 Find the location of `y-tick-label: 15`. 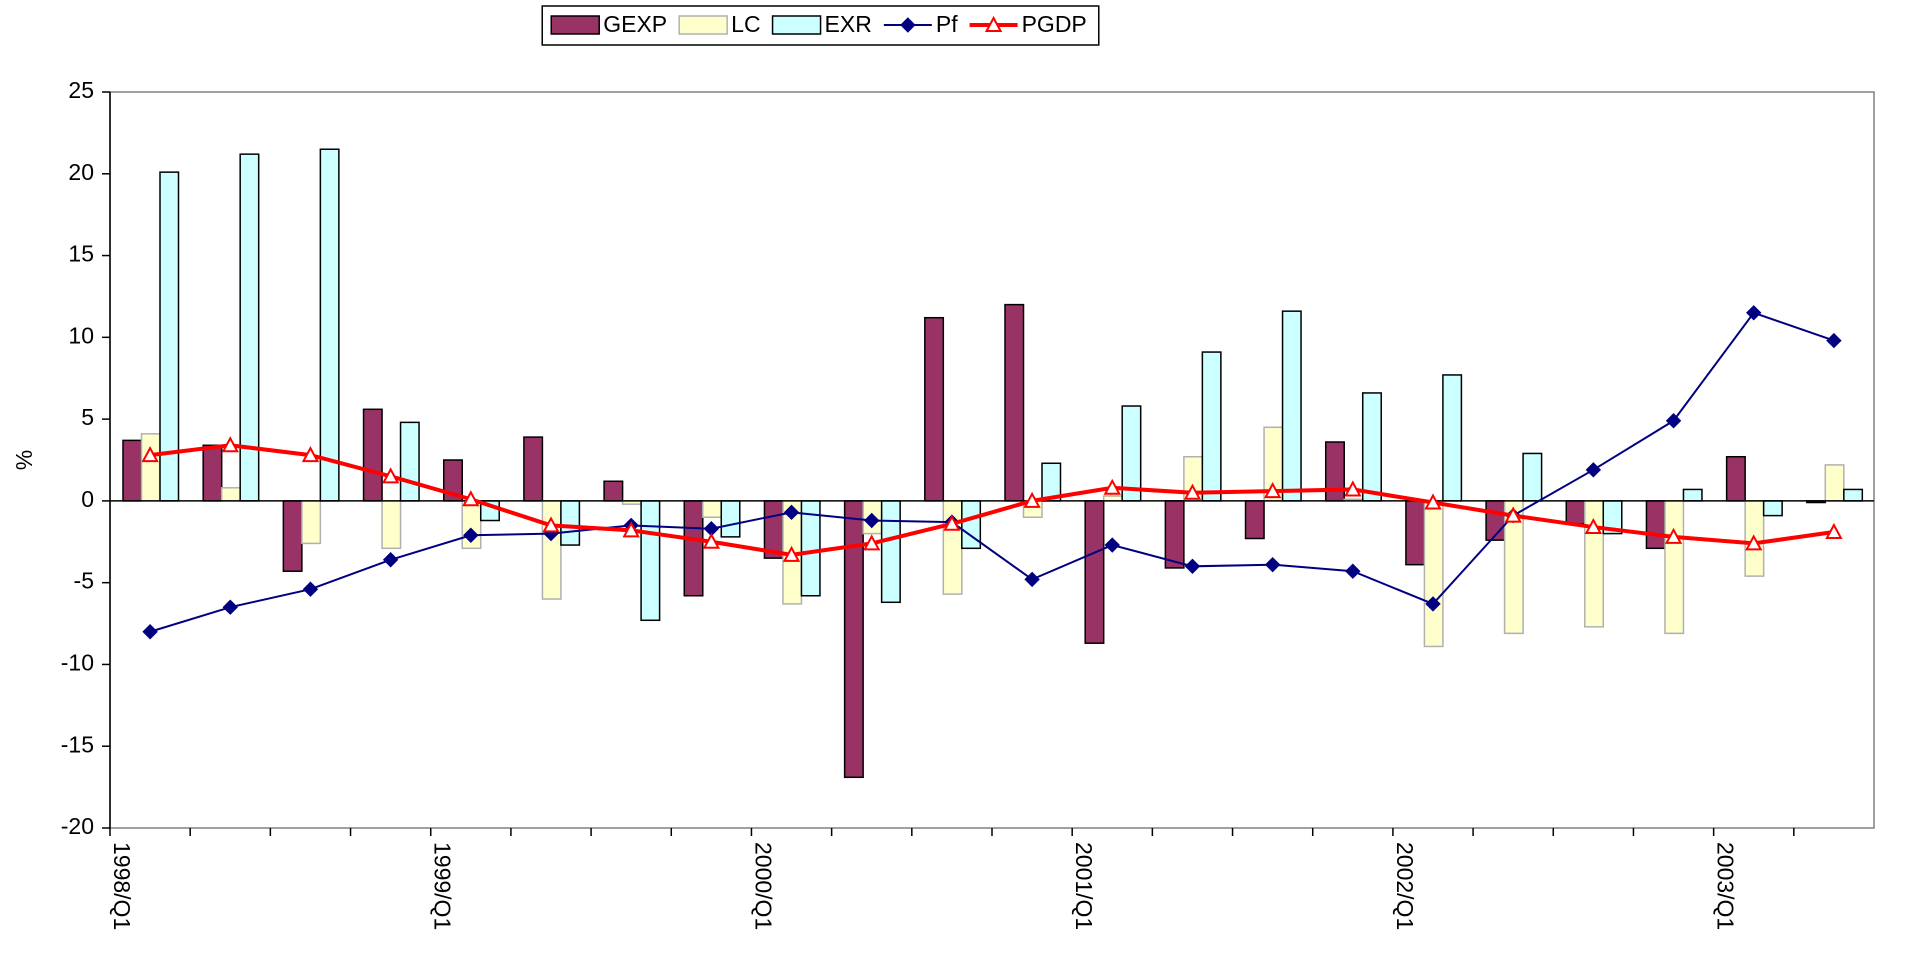

y-tick-label: 15 is located at coordinates (81, 254).